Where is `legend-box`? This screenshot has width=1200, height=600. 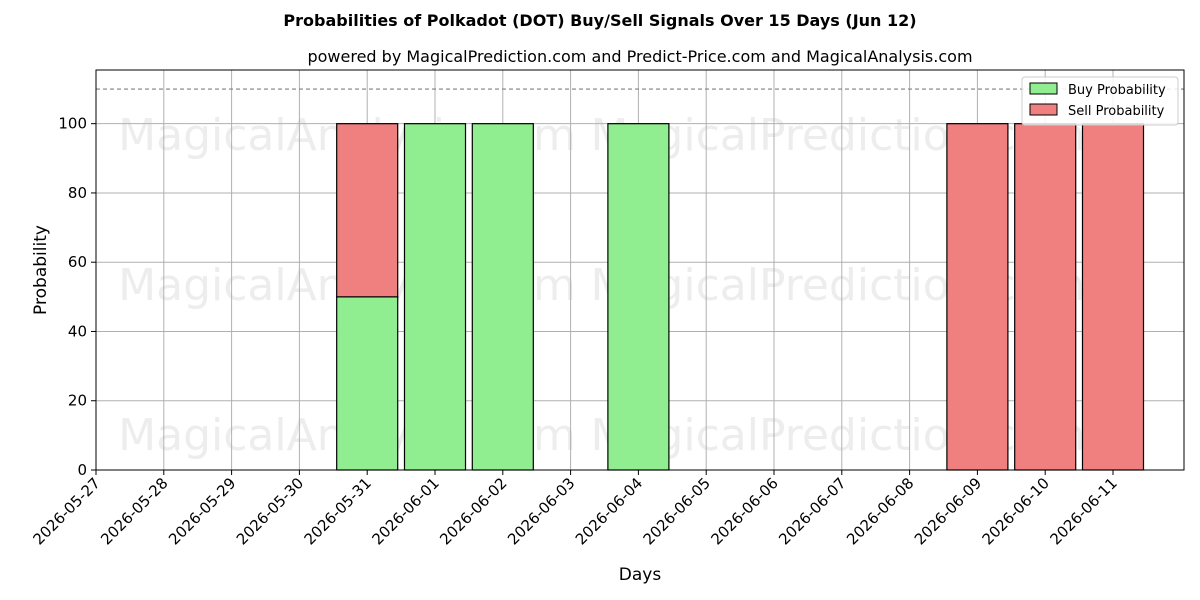 legend-box is located at coordinates (1100, 101).